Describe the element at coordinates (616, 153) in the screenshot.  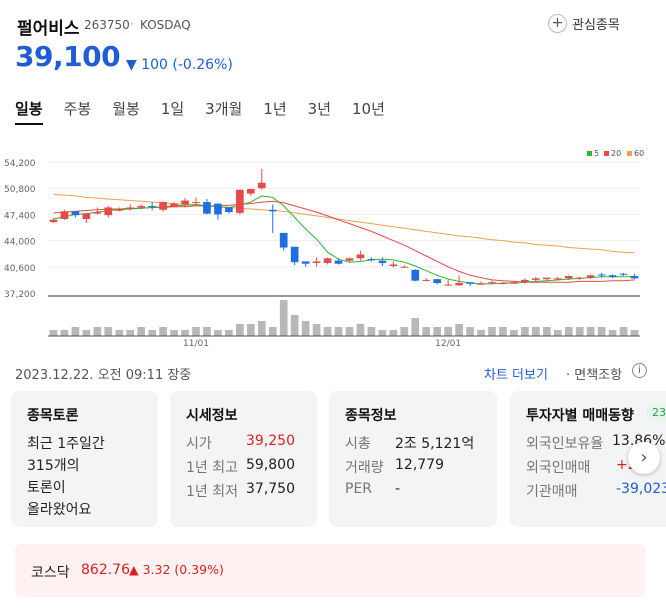
I see `legend-label: 20` at that location.